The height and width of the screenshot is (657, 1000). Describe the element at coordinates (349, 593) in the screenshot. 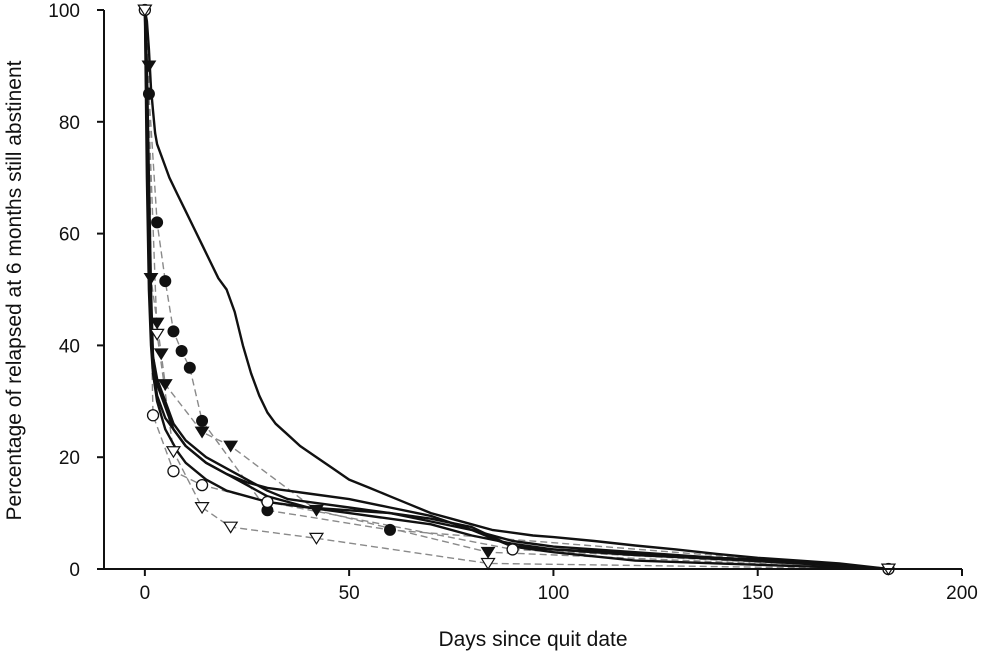

I see `x-tick-label: 50` at that location.